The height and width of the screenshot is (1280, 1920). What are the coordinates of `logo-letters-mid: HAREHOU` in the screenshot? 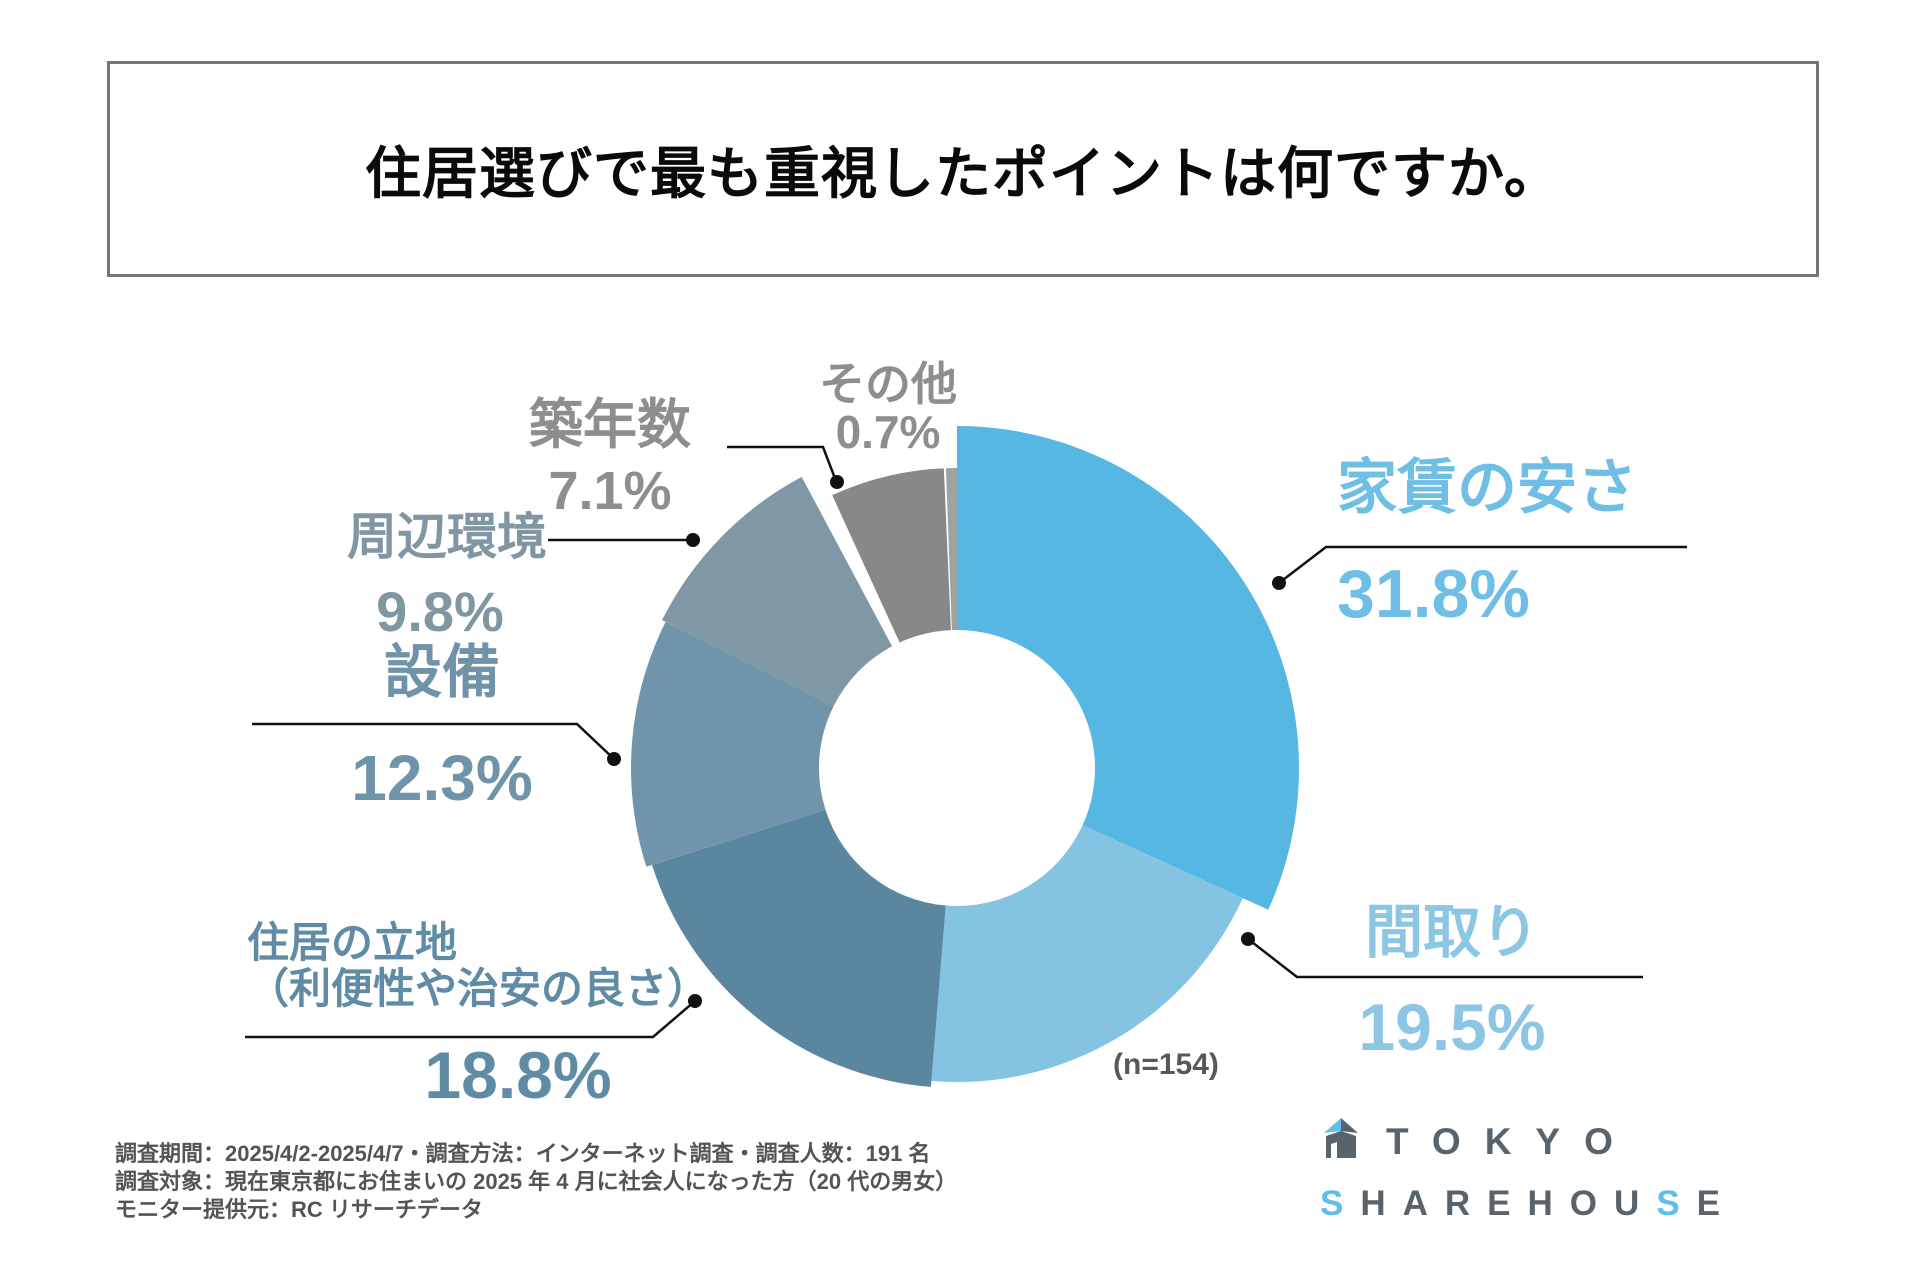 It's located at (1508, 1203).